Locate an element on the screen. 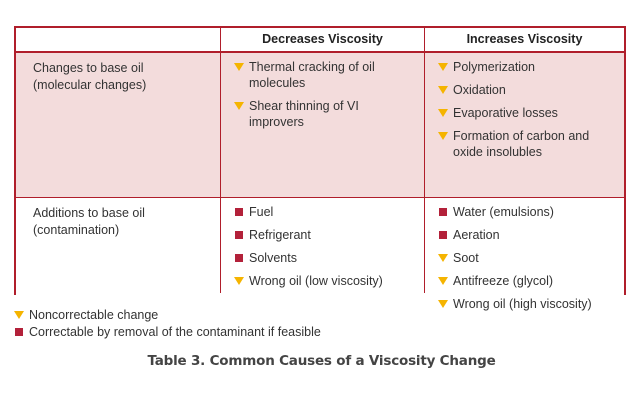 The image size is (643, 401). item-text: Refrigerant is located at coordinates (280, 235).